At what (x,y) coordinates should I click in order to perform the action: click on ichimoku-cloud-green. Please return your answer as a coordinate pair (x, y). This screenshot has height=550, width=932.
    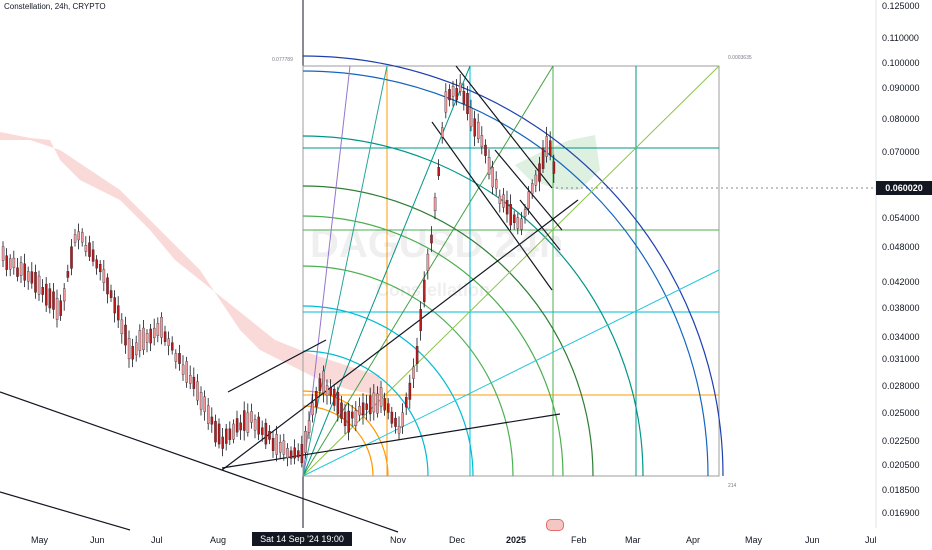
    Looking at the image, I should click on (557, 162).